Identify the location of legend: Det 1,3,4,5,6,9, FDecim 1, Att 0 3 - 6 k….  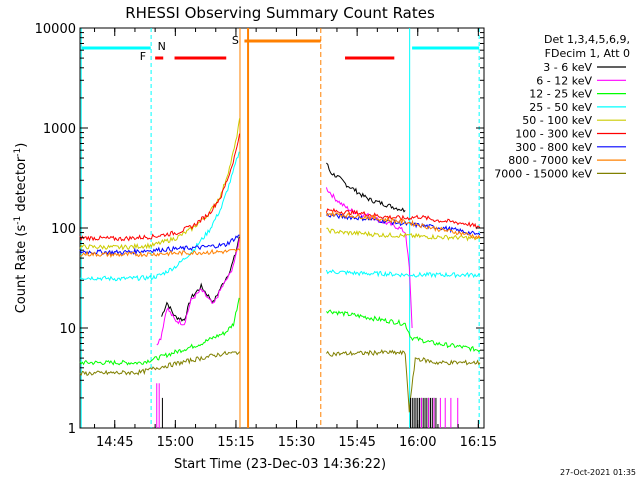
(562, 106).